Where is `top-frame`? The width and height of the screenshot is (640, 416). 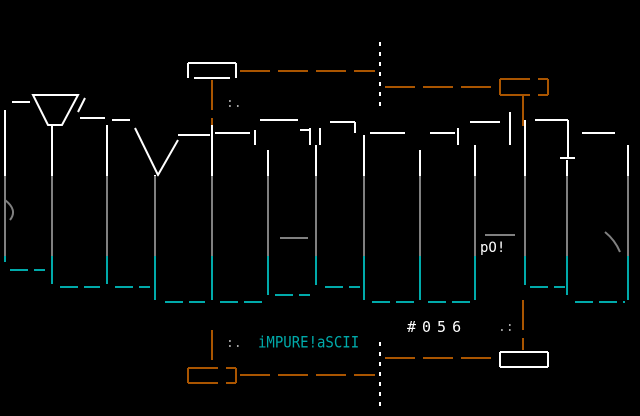 top-frame is located at coordinates (368, 86).